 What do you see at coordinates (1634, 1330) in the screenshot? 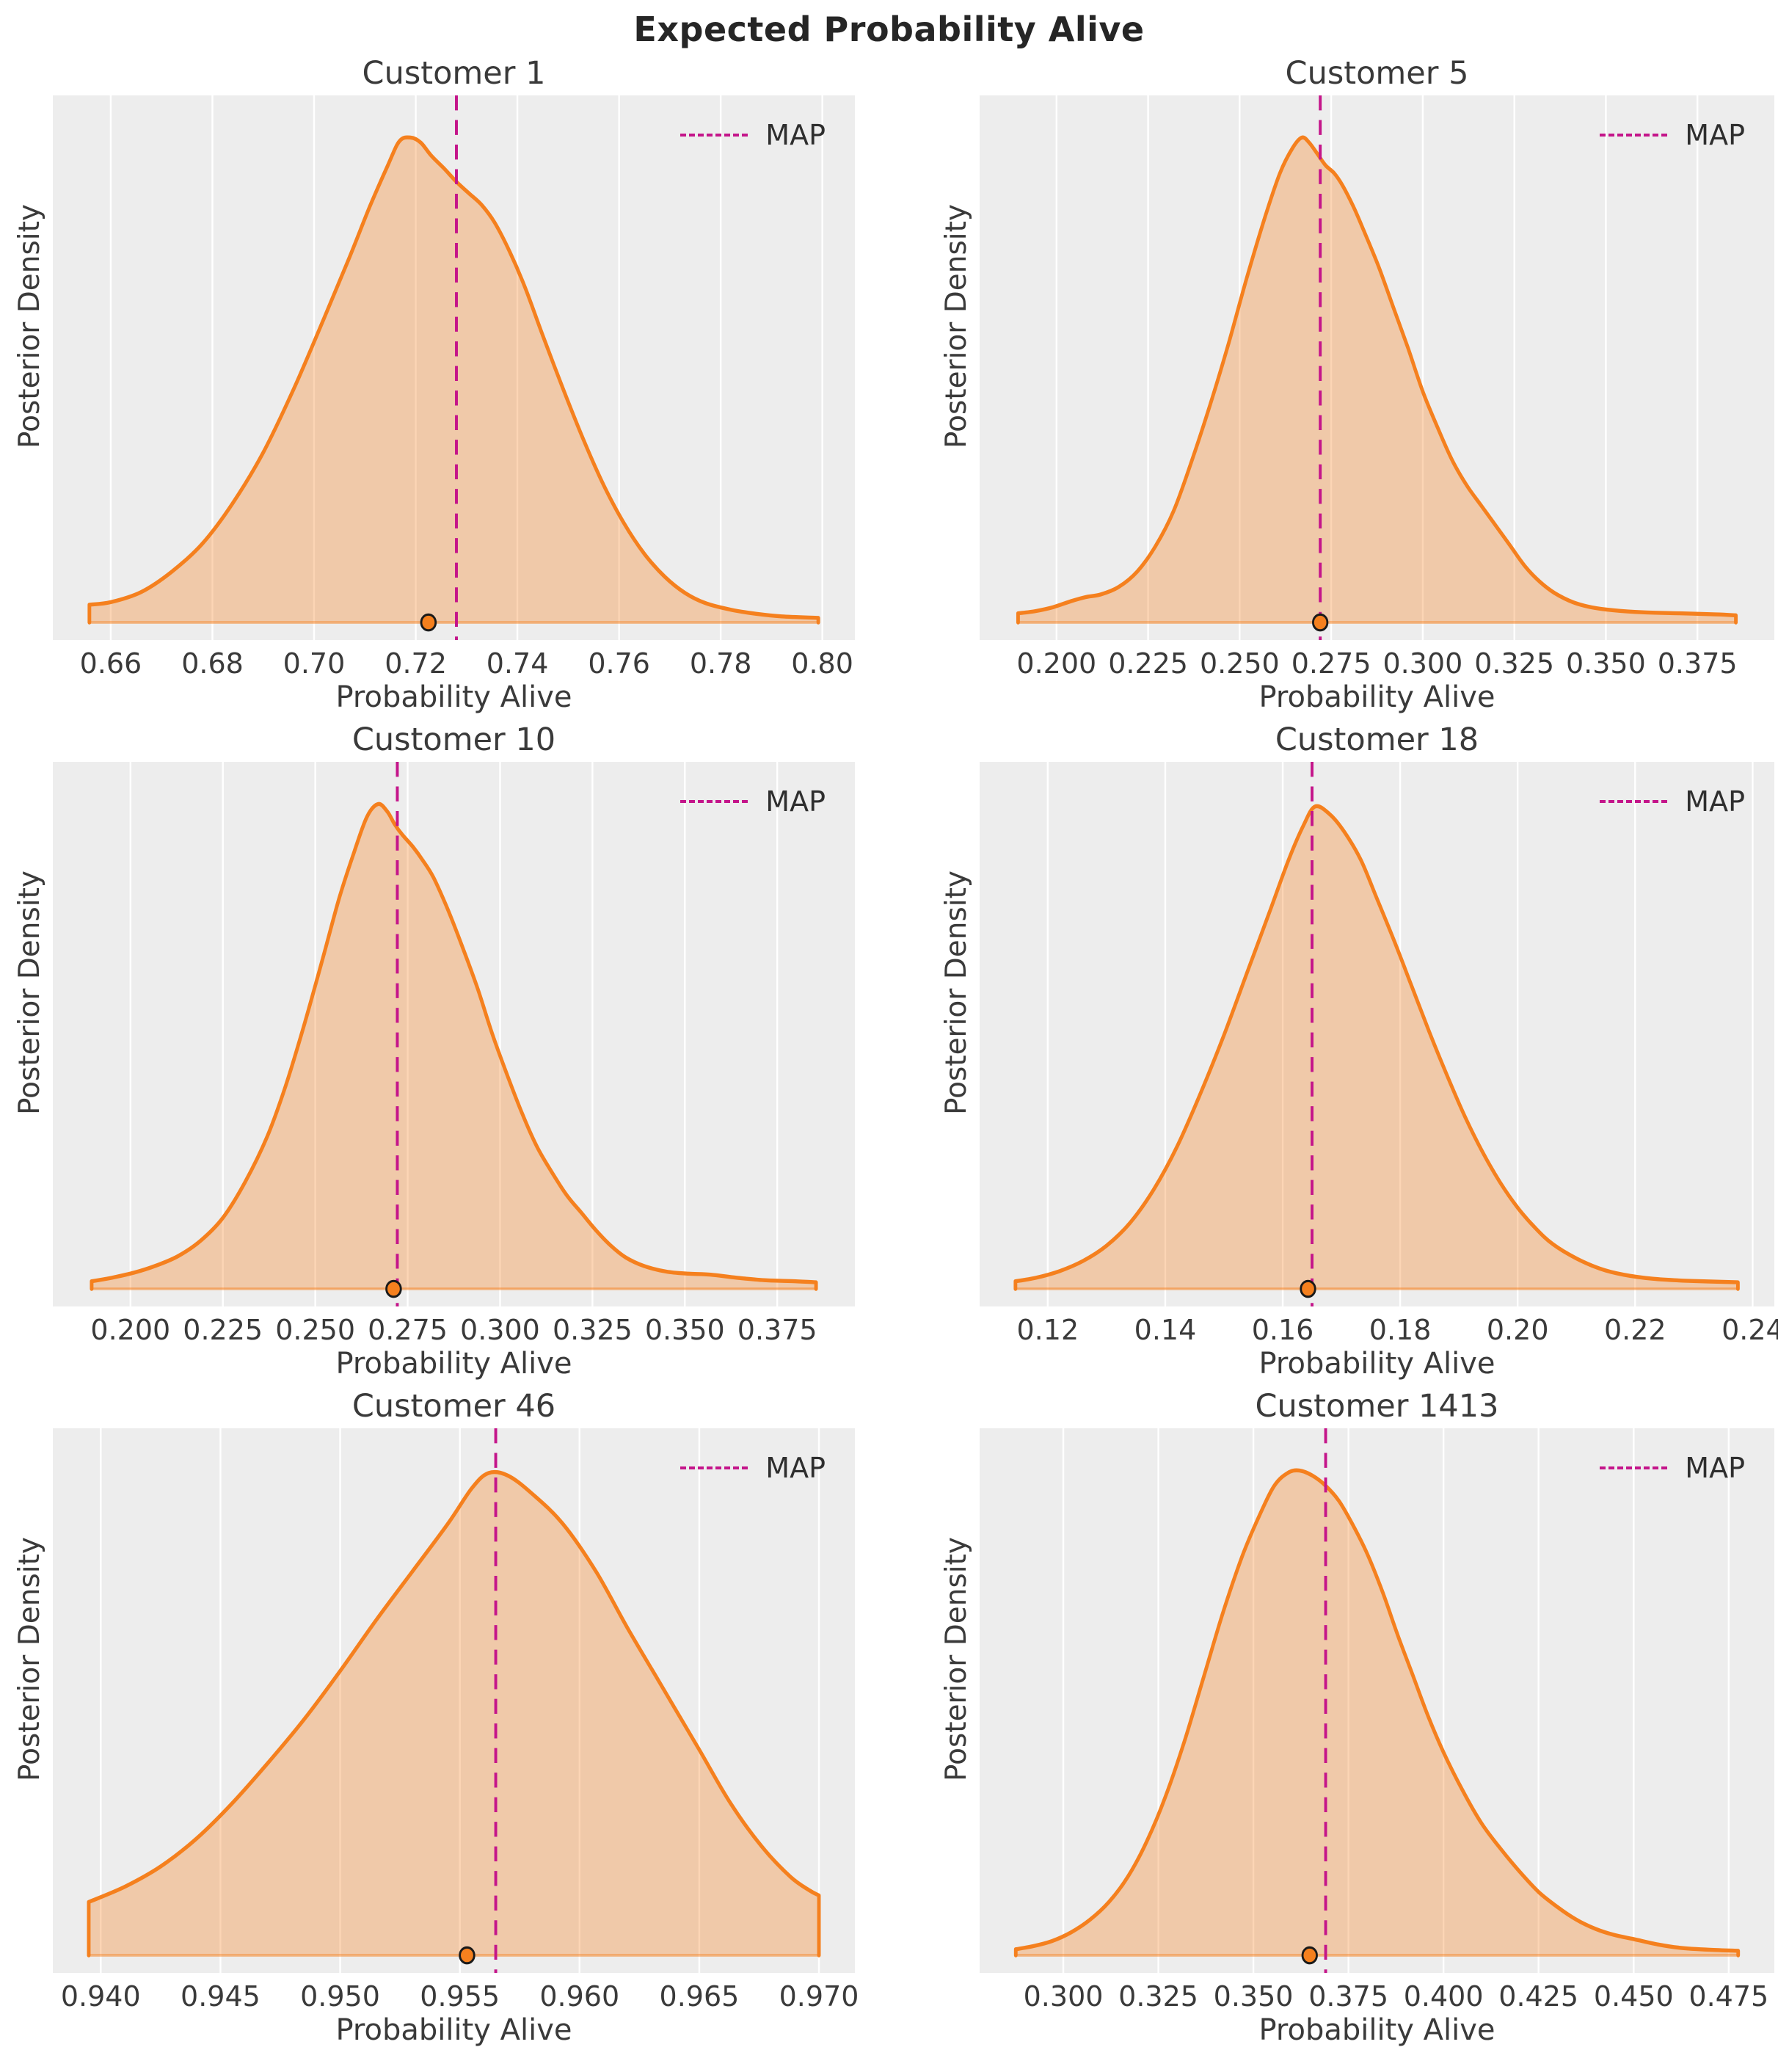
I see `x-tick-label: 0.22` at bounding box center [1634, 1330].